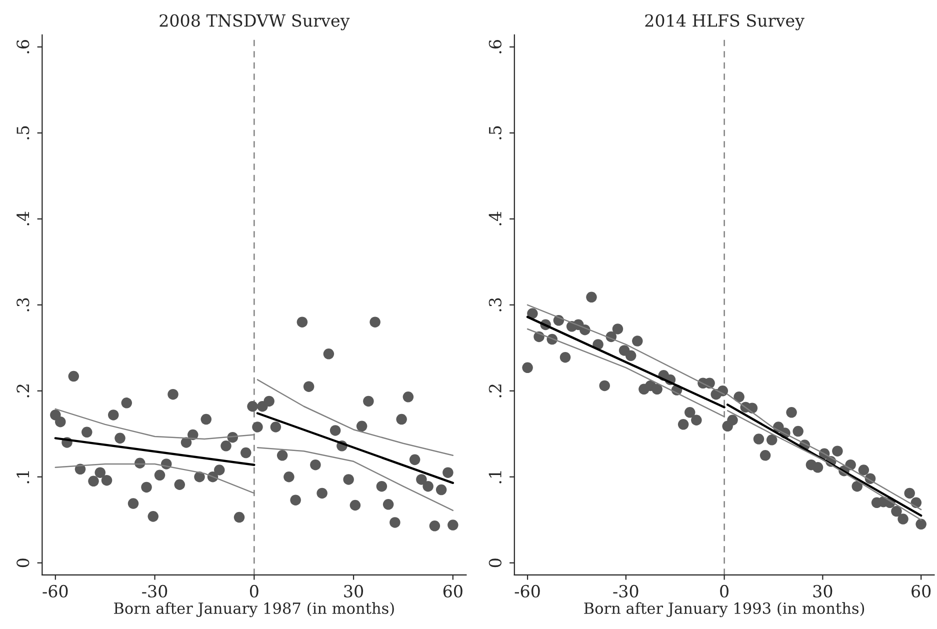 The height and width of the screenshot is (629, 937). I want to click on x-axis-title: Born after January 1993 (in months), so click(724, 610).